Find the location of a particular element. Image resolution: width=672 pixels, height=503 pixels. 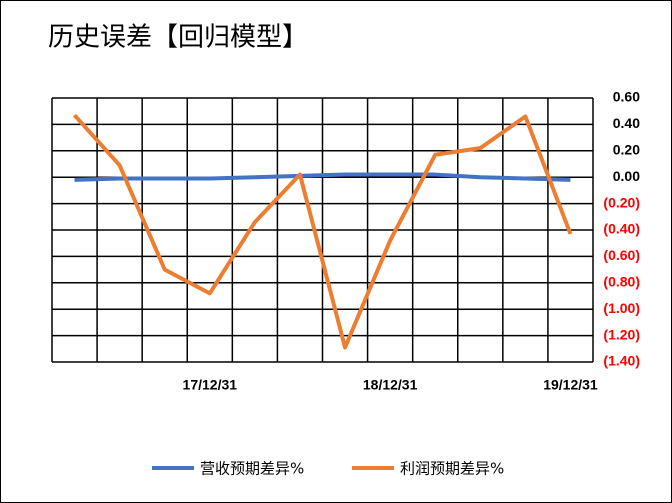

y-tick-label: (0.40) is located at coordinates (621, 229).